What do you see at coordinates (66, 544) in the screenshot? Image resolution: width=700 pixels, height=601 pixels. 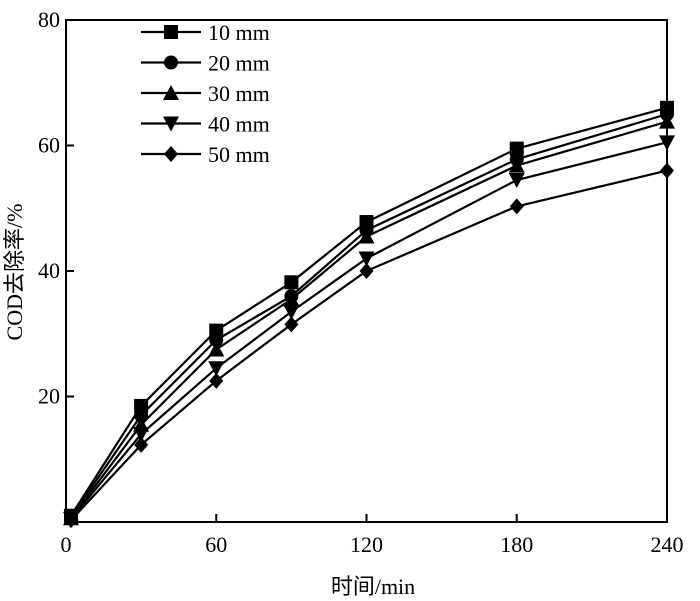 I see `x-tick-label: 0` at bounding box center [66, 544].